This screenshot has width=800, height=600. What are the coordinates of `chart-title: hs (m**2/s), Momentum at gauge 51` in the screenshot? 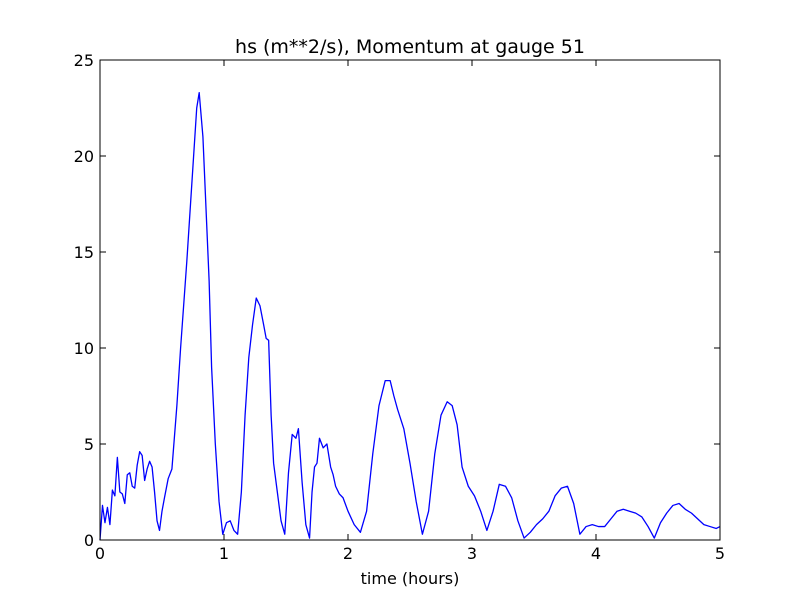 It's located at (410, 47).